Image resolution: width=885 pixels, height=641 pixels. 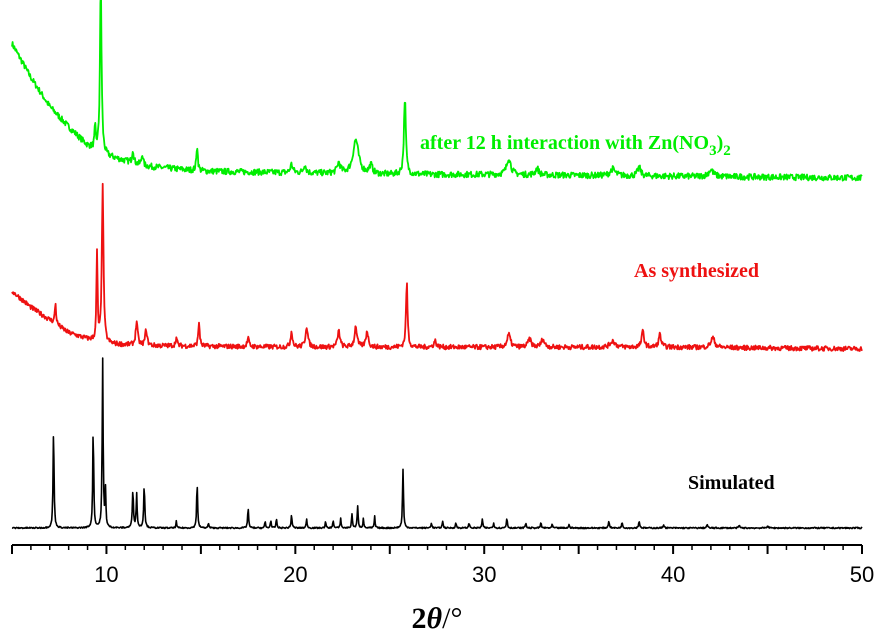 I want to click on x-tick-label: 40, so click(x=673, y=574).